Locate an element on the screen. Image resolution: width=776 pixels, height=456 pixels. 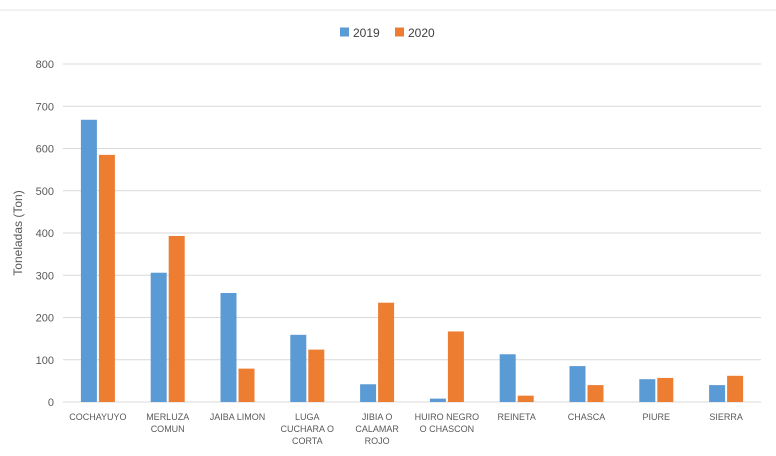
legend-swatch-2019 is located at coordinates (344, 32).